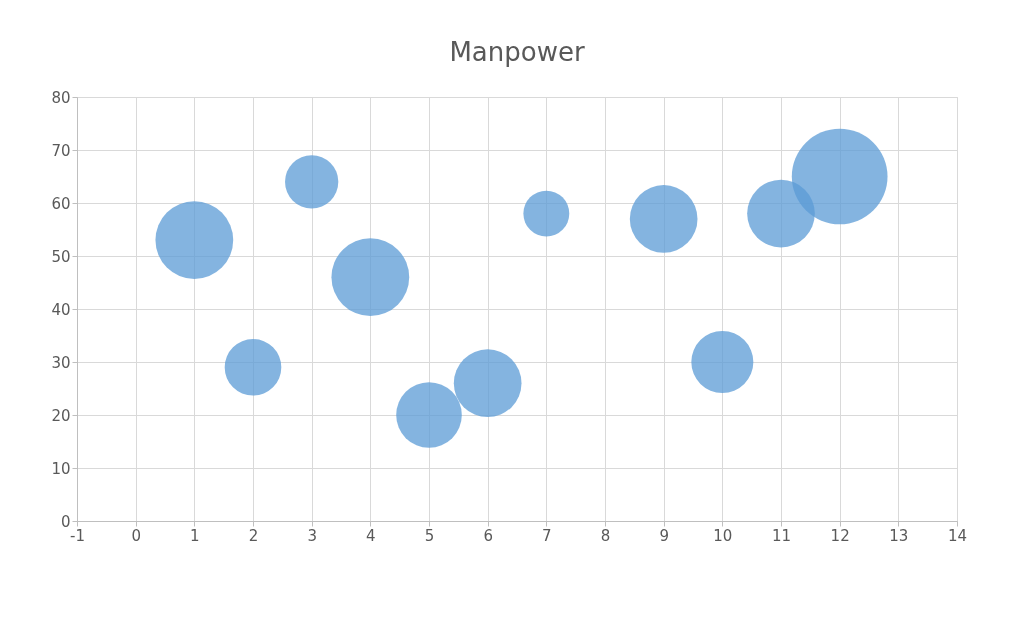  I want to click on x-tick-label: 9, so click(664, 535).